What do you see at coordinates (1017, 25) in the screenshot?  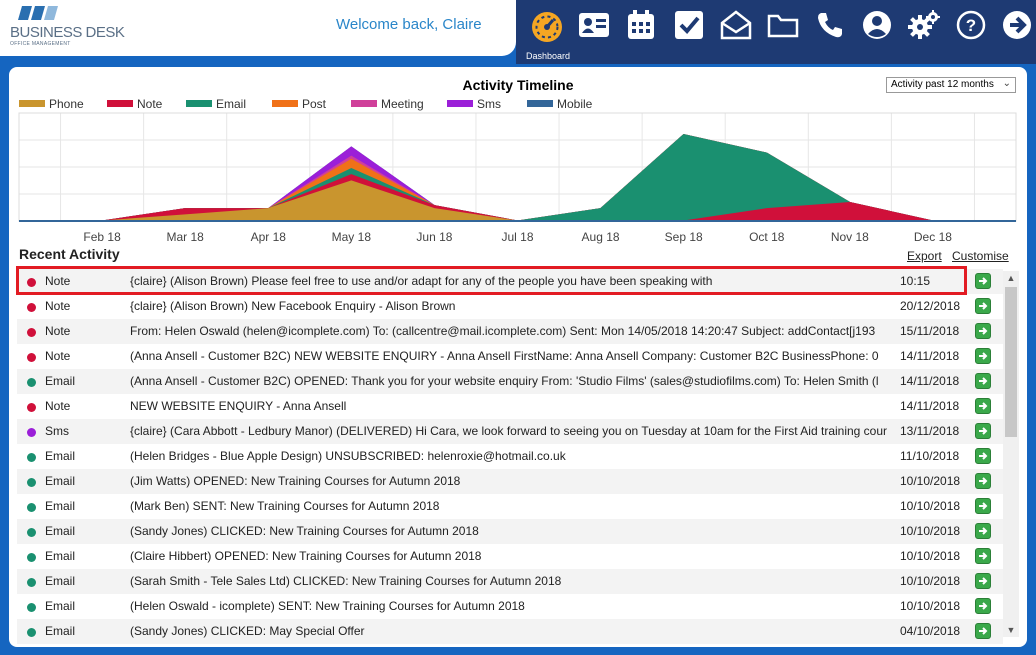 I see `logout-arrow-icon` at bounding box center [1017, 25].